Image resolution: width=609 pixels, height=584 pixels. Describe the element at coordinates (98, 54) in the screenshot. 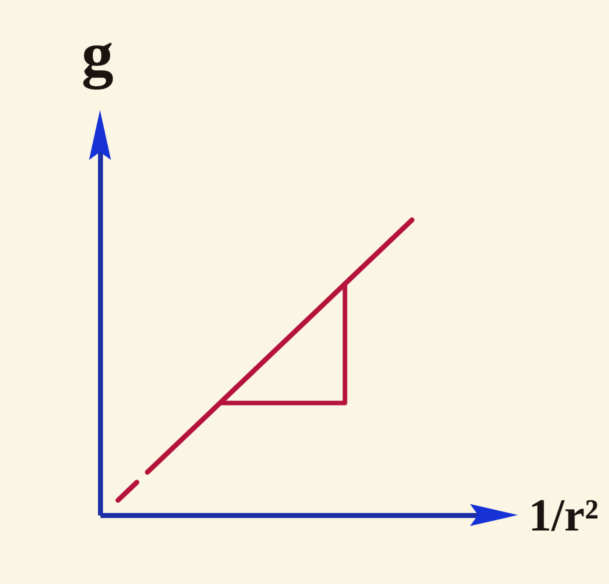

I see `y-axis-title: g` at that location.